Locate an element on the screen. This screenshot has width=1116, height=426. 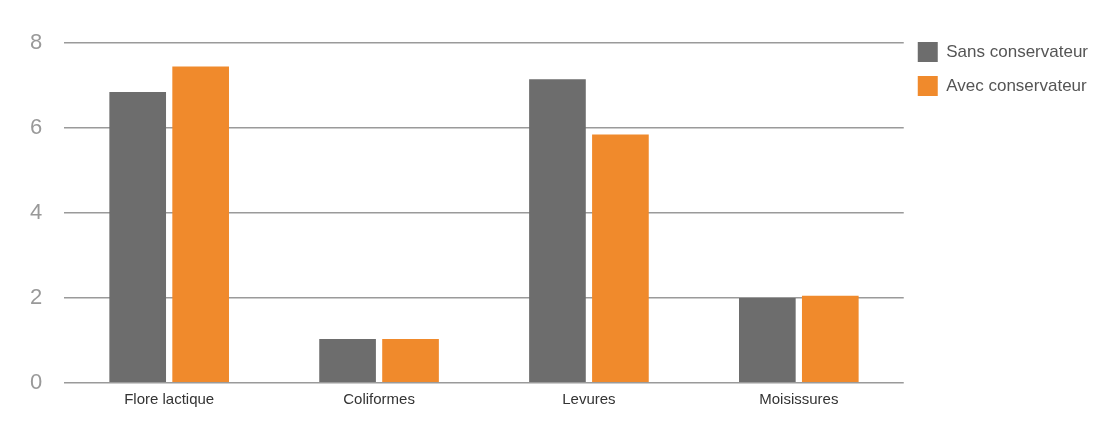
legend-label: Avec conservateur is located at coordinates (1017, 85).